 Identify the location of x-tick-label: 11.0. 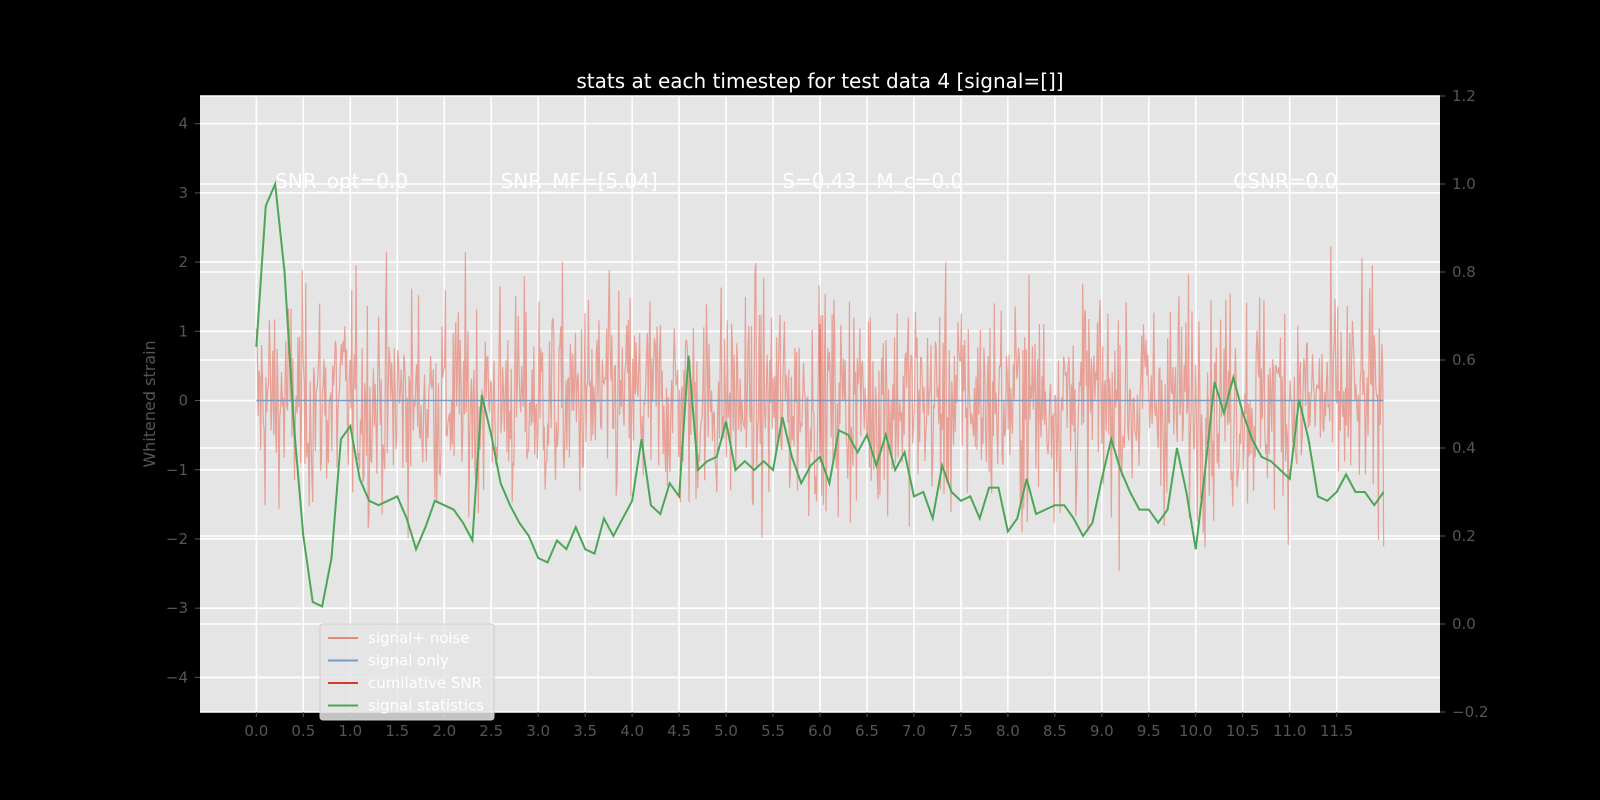
(1289, 731).